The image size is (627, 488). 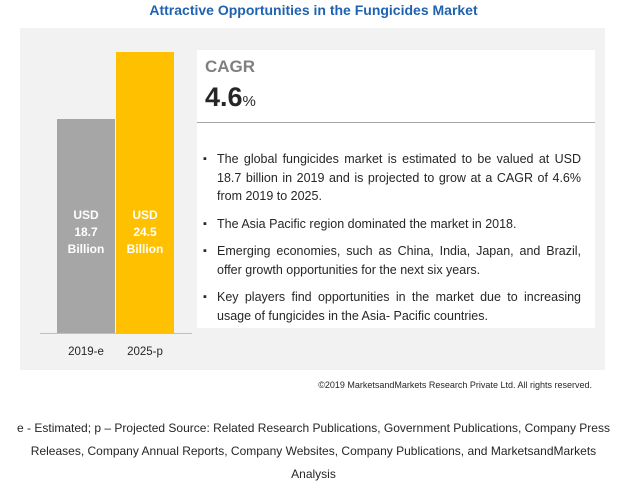 What do you see at coordinates (249, 101) in the screenshot?
I see `cagr-unit: %` at bounding box center [249, 101].